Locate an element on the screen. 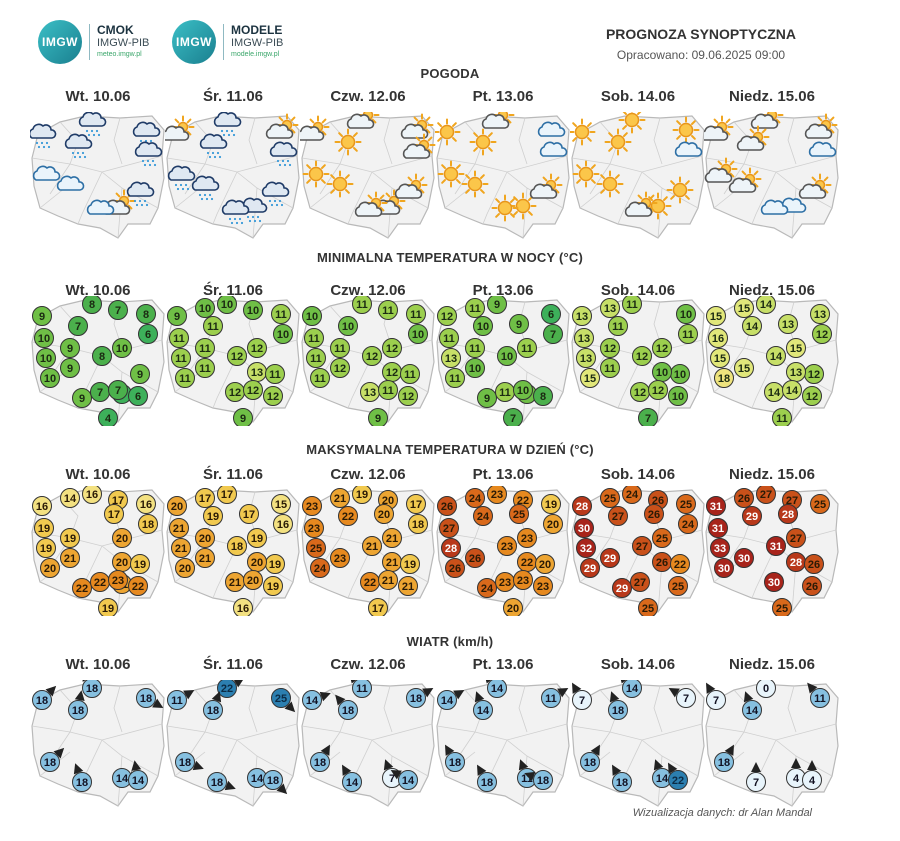 The image size is (900, 841). temp-min-marker: 8 is located at coordinates (102, 356).